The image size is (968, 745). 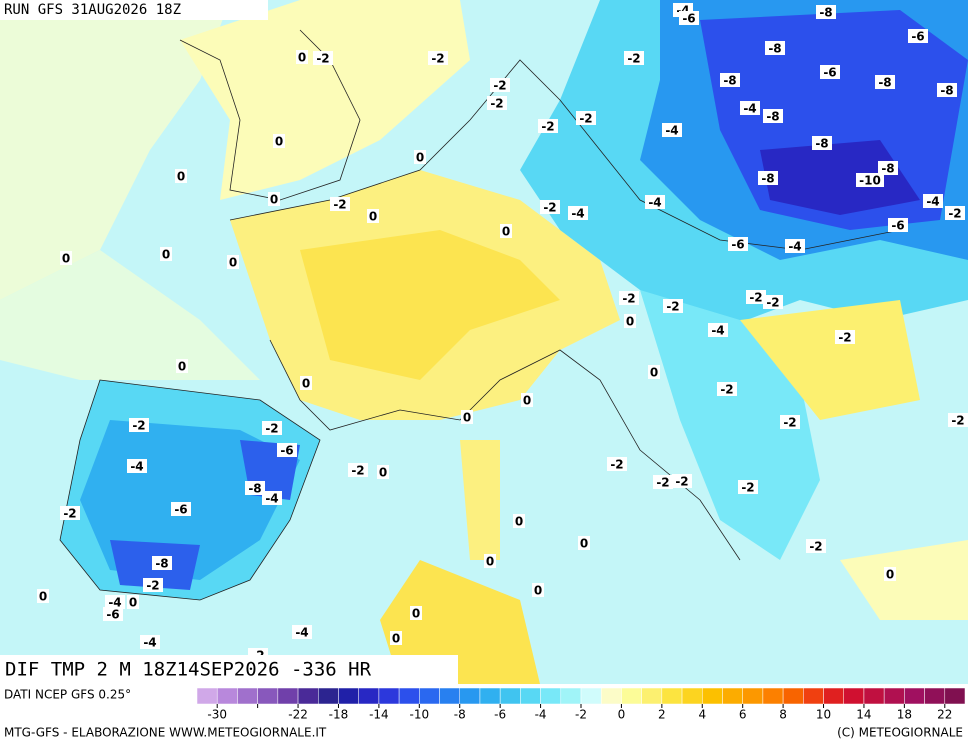 What do you see at coordinates (870, 181) in the screenshot?
I see `contour-label: -10` at bounding box center [870, 181].